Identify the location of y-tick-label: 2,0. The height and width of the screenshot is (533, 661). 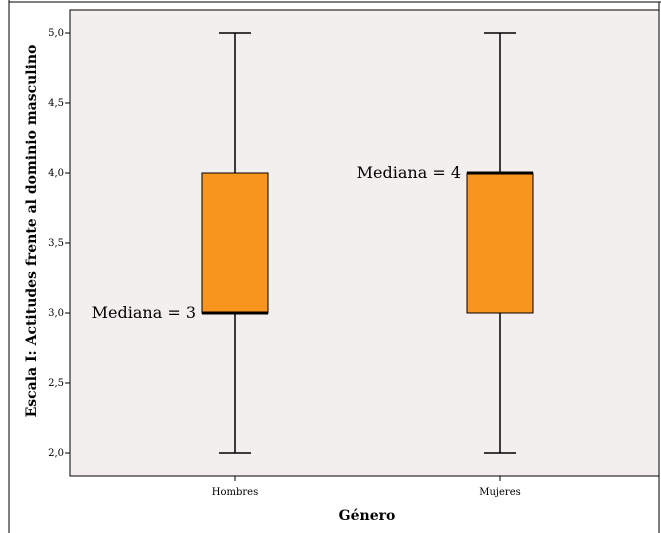
(56, 453).